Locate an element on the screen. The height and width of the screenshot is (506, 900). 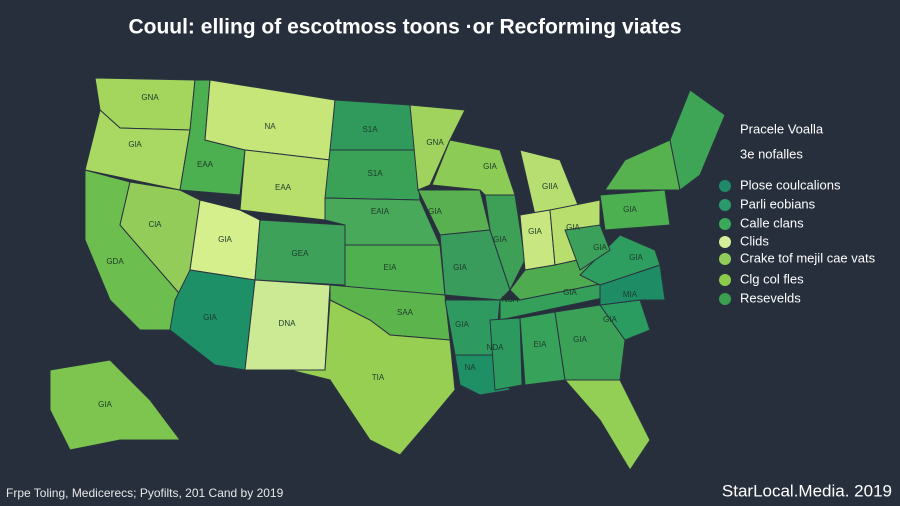
legend-label: Calle clans is located at coordinates (772, 222).